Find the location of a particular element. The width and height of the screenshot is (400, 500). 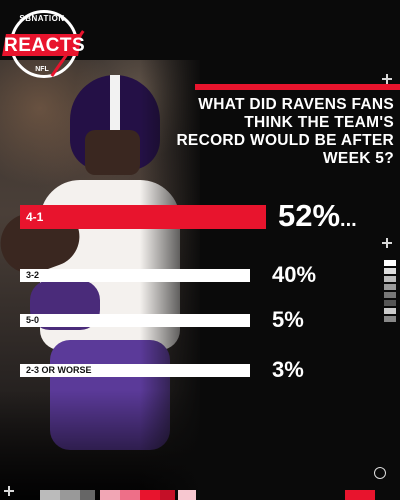

bar-2-3-or-worse: 2-3 or worse is located at coordinates (135, 370).